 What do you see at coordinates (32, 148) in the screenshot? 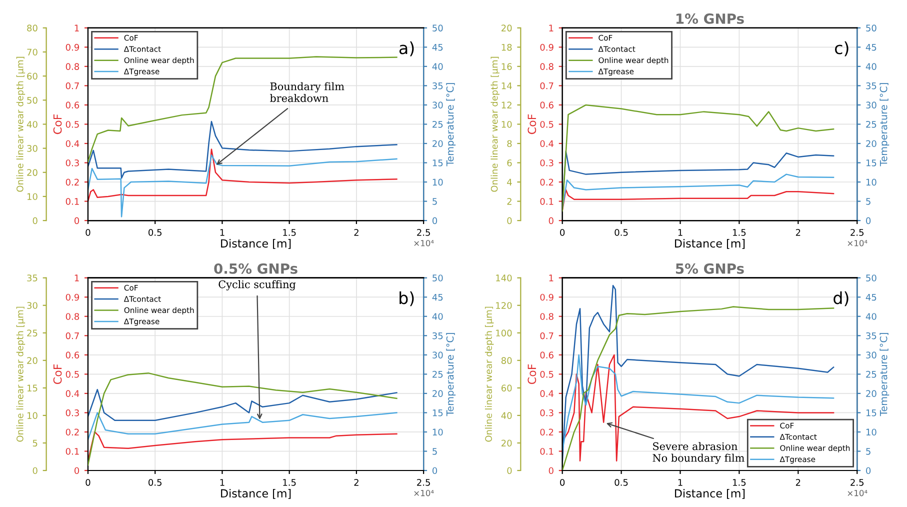
I see `y3-tick-label: 30` at bounding box center [32, 148].